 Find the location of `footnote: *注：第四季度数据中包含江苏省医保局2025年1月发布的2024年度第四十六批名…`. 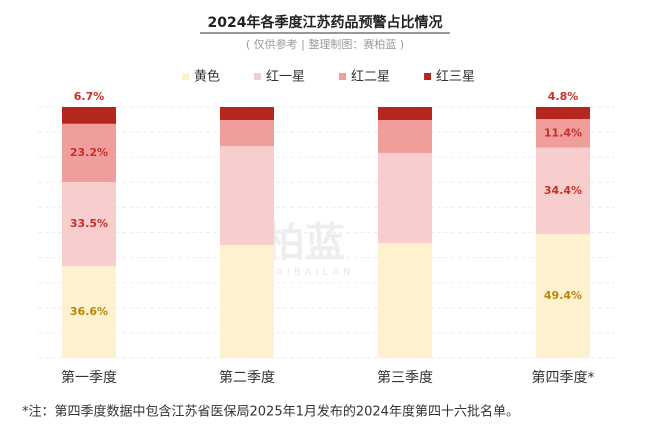

footnote: *注：第四季度数据中包含江苏省医保局2025年1月发布的2024年度第四十六批名… is located at coordinates (270, 412).